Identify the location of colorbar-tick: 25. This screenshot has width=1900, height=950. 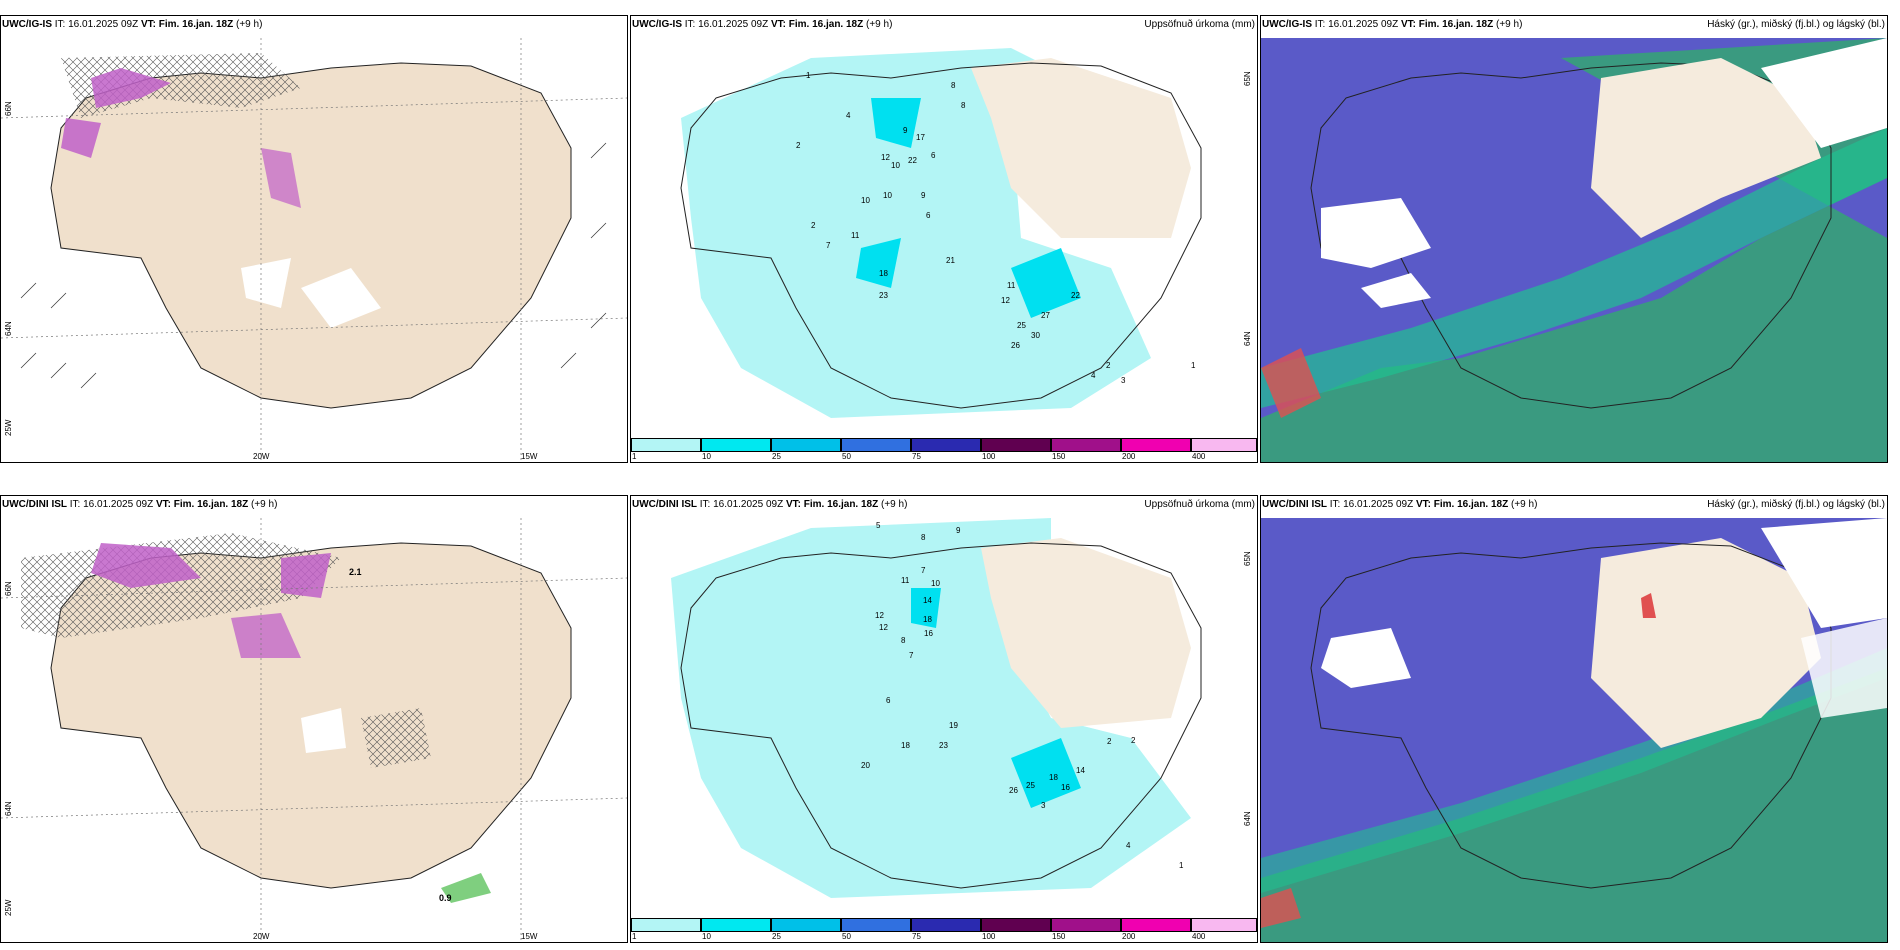
(776, 456).